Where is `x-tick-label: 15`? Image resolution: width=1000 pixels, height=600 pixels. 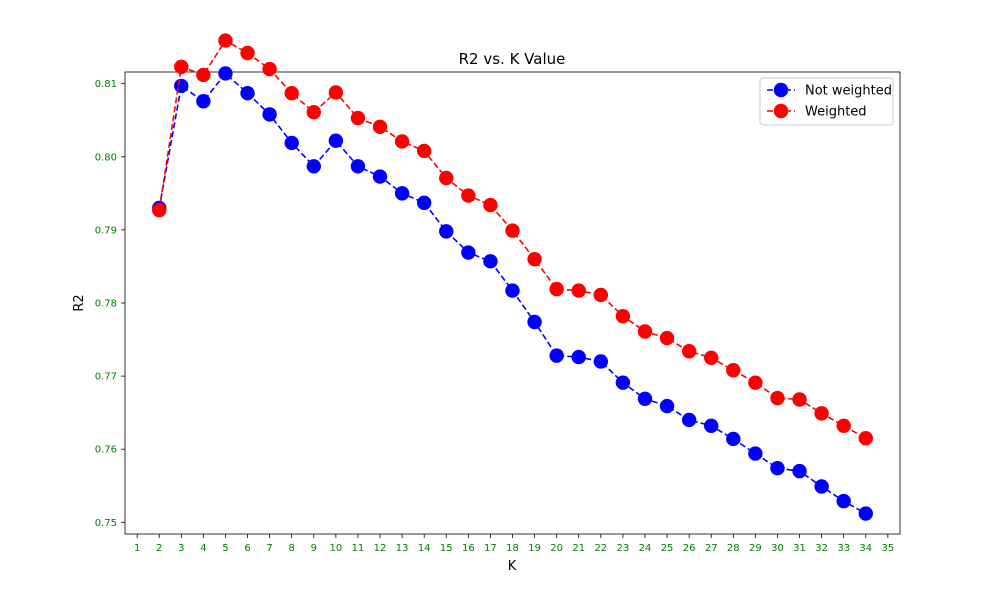 x-tick-label: 15 is located at coordinates (446, 548).